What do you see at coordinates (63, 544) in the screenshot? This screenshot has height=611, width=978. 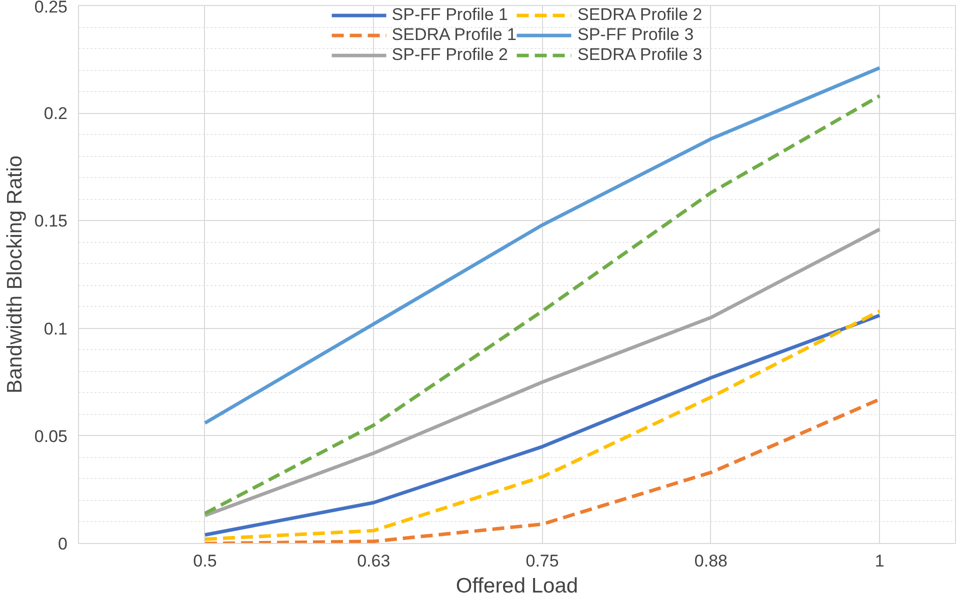 I see `y-tick-label: 0` at bounding box center [63, 544].